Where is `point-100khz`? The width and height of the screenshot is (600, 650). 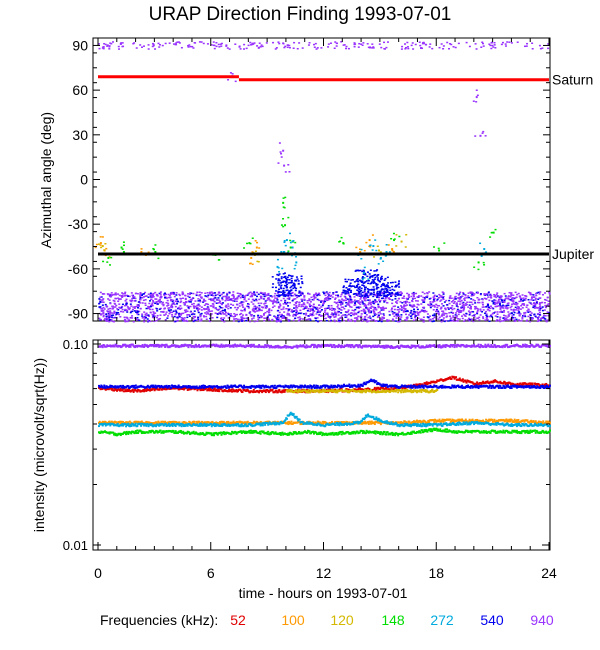 point-100khz is located at coordinates (100, 237).